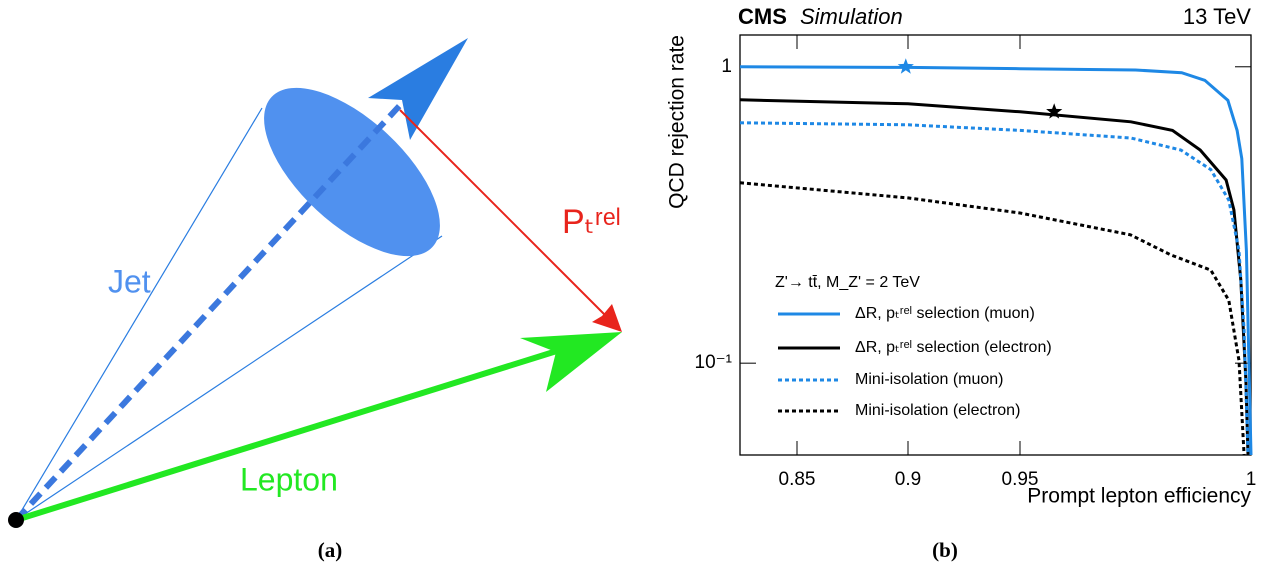 The image size is (1264, 572). I want to click on legend-label: ΔR, pₜʳᵉˡ selection (muon), so click(945, 313).